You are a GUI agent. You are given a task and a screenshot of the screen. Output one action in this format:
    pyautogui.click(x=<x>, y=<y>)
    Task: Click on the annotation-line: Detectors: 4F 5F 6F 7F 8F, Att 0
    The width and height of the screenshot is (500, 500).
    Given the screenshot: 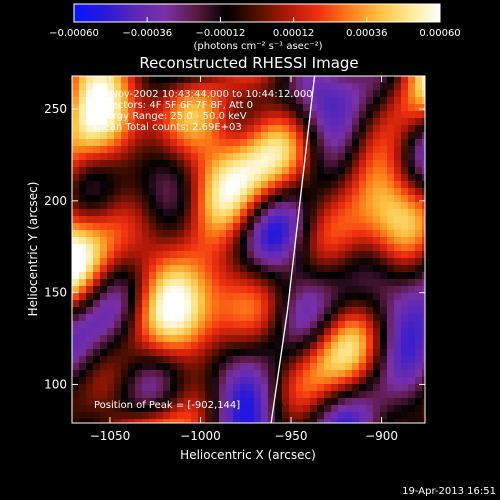 What is the action you would take?
    pyautogui.click(x=173, y=105)
    